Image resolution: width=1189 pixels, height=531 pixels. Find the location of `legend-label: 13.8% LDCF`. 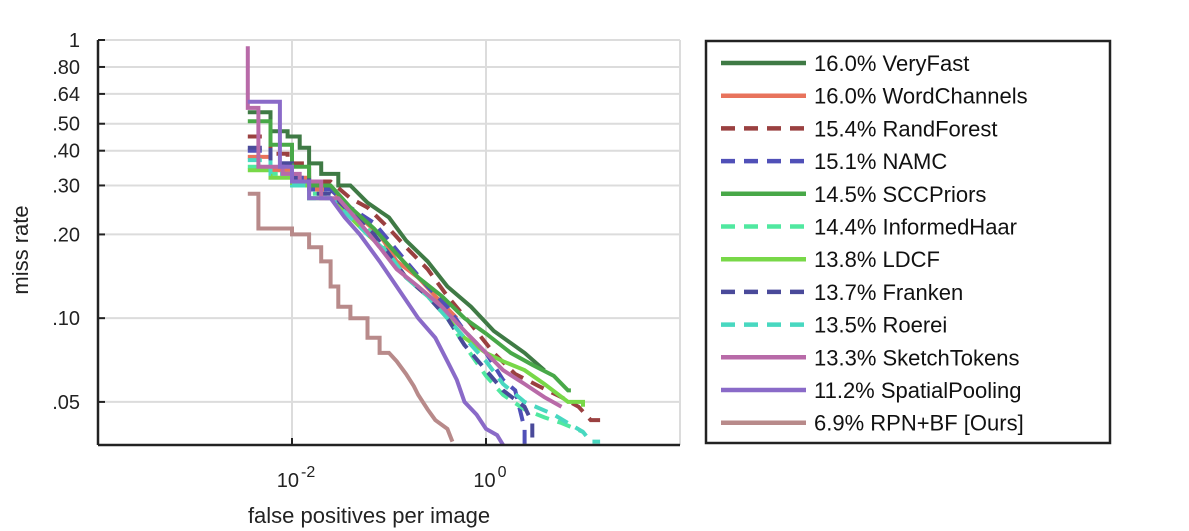

legend-label: 13.8% LDCF is located at coordinates (877, 259).